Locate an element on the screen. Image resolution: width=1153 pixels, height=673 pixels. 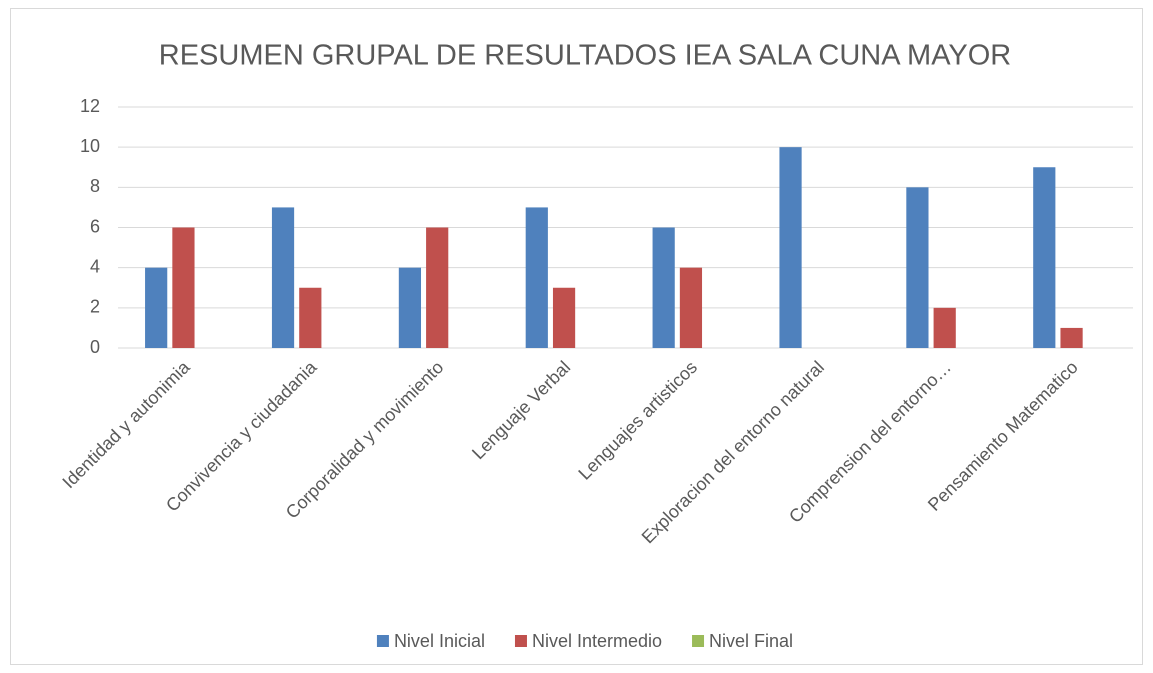
y-tick-label: 8 is located at coordinates (95, 186).